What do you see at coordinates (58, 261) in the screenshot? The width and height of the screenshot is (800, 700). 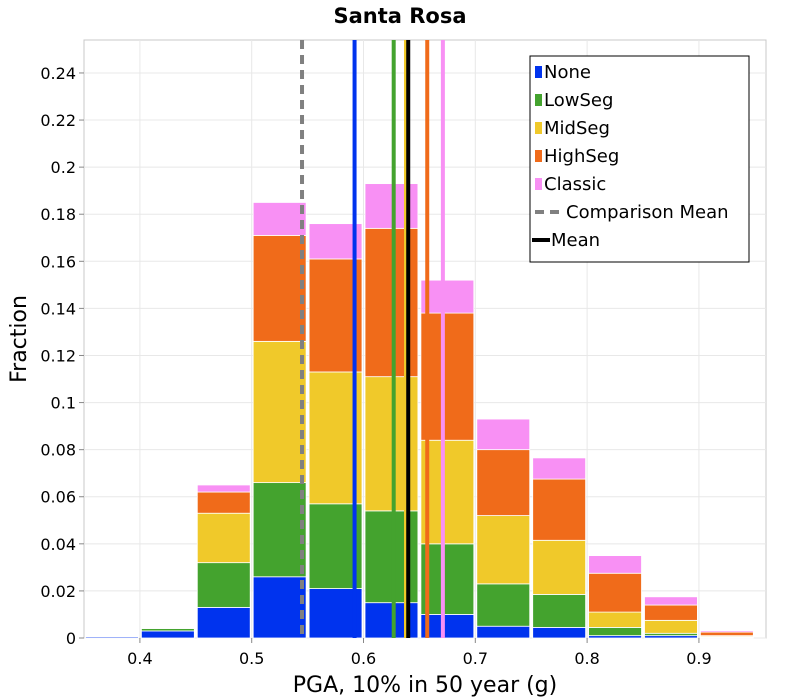 I see `y-tick-label: 0.16` at bounding box center [58, 261].